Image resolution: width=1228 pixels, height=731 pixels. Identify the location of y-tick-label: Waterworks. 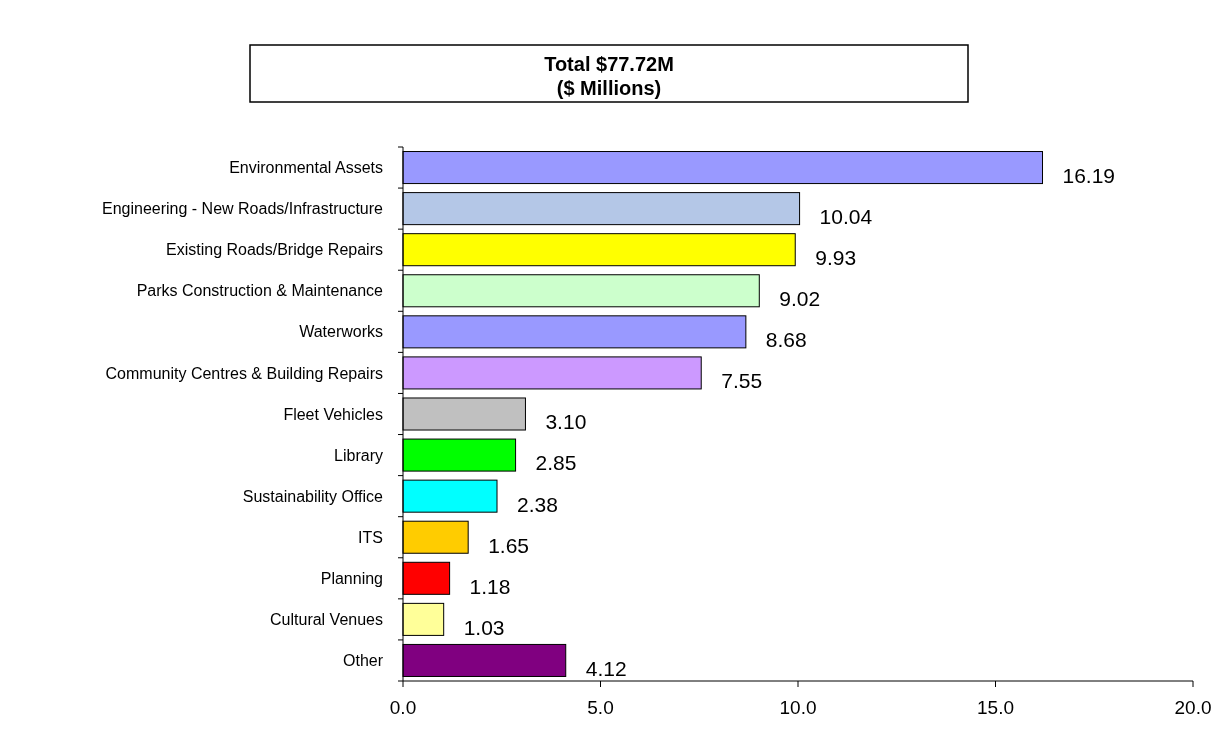
(341, 332).